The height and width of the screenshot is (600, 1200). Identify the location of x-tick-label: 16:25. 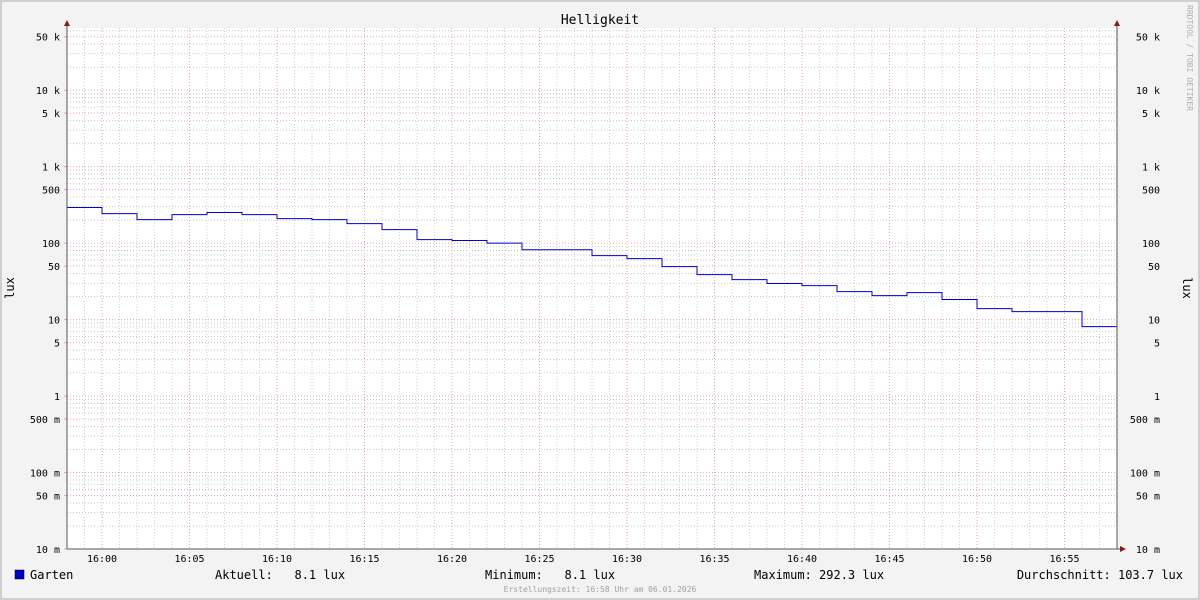
(539, 559).